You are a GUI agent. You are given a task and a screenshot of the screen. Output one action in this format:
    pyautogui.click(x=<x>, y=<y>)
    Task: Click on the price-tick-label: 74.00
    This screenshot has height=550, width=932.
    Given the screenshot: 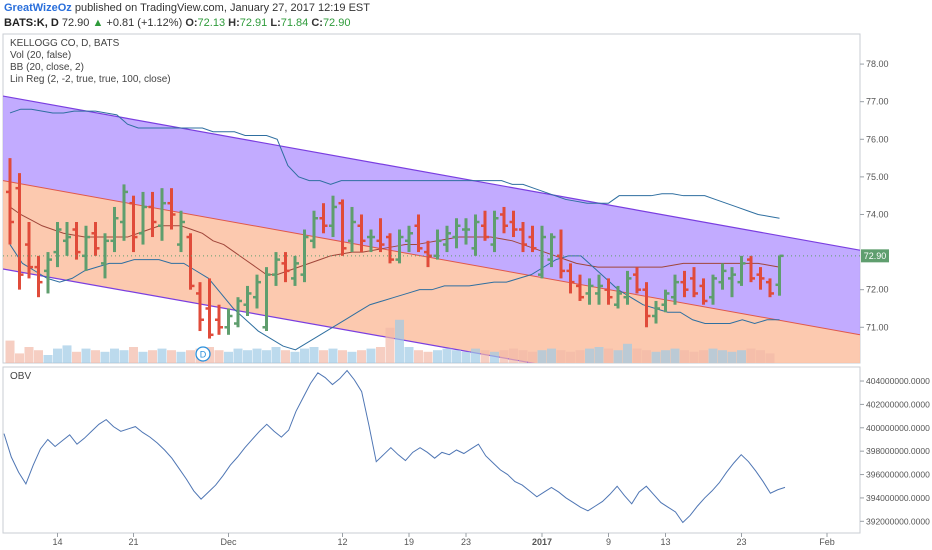 What is the action you would take?
    pyautogui.click(x=877, y=214)
    